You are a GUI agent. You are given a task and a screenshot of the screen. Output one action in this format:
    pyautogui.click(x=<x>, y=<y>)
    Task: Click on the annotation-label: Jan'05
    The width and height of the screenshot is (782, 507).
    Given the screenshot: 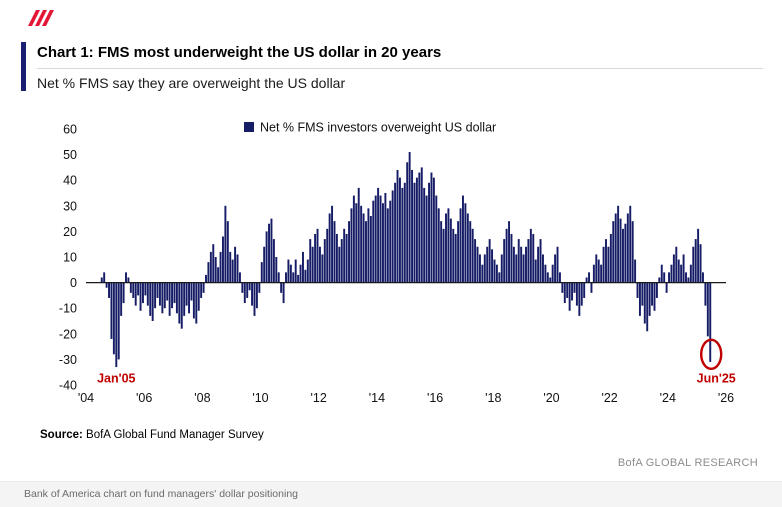 What is the action you would take?
    pyautogui.click(x=116, y=378)
    